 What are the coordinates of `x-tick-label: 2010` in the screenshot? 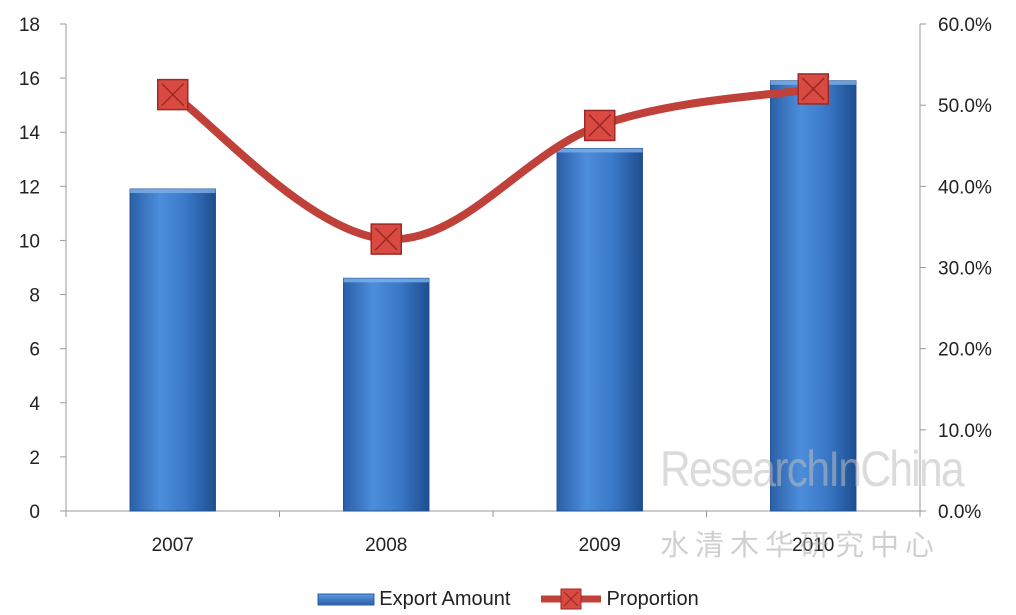 It's located at (813, 545).